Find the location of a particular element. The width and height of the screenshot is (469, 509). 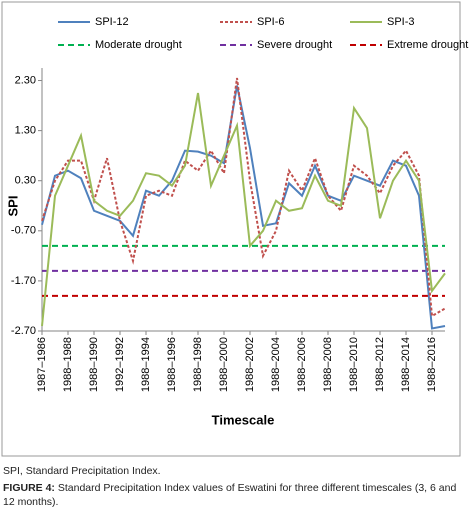

x-tick-label: 1988–2004 is located at coordinates (276, 364).